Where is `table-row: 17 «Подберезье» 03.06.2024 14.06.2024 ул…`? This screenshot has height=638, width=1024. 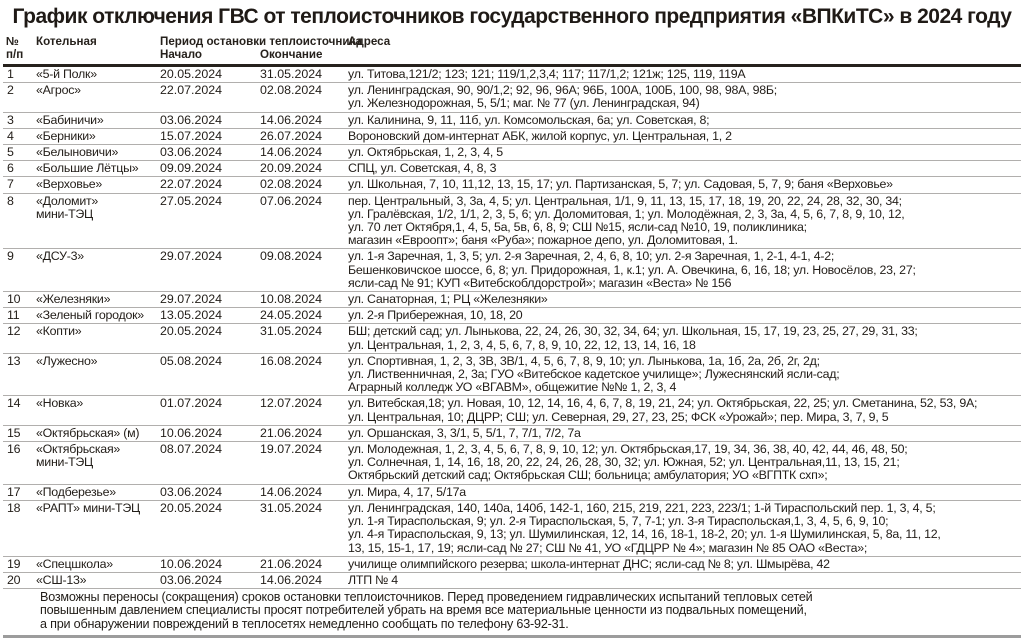 table-row: 17 «Подберезье» 03.06.2024 14.06.2024 ул… is located at coordinates (512, 492).